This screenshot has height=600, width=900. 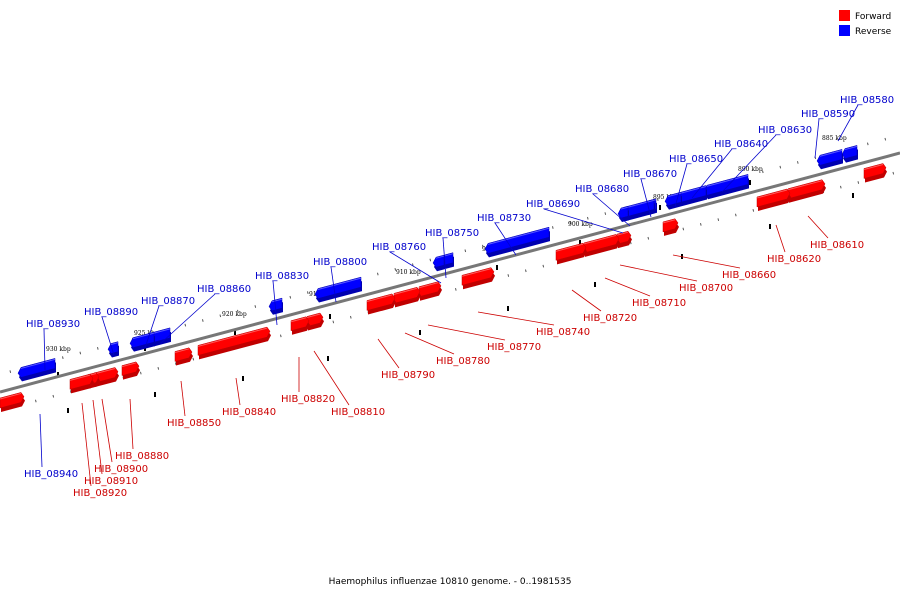 I want to click on gene-hib-08900-highlight, so click(x=104, y=371).